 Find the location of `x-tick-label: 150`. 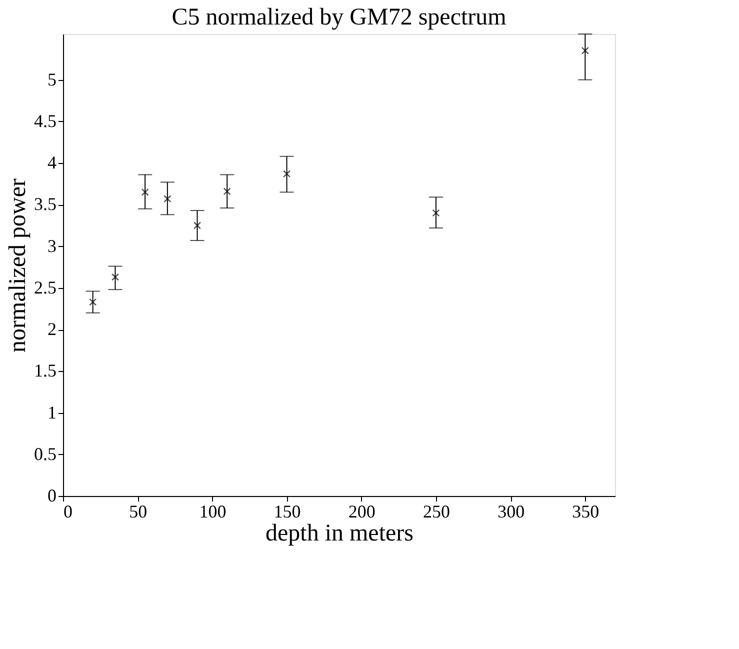

x-tick-label: 150 is located at coordinates (287, 512).